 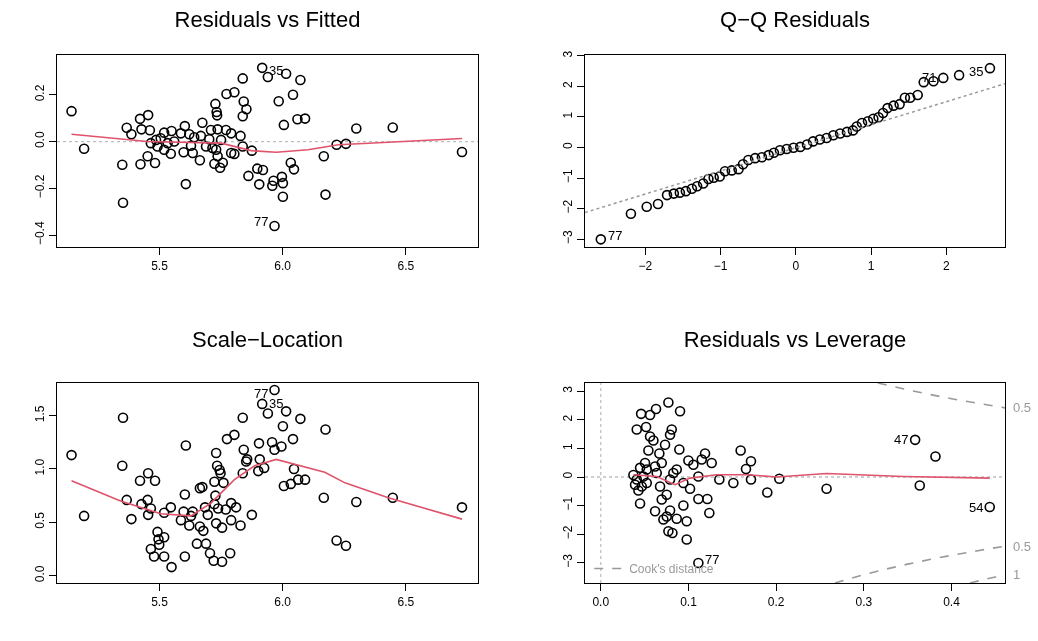 I want to click on annotation: 47, so click(x=901, y=439).